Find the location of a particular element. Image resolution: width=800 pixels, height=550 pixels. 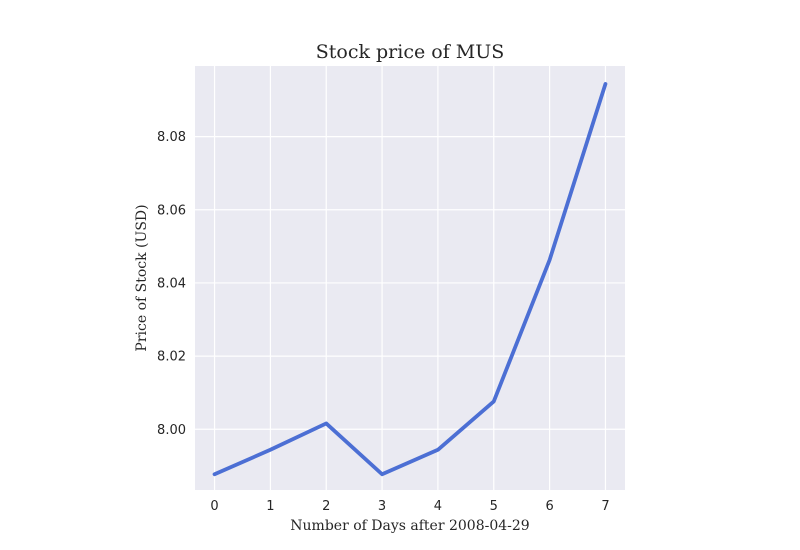

x-tick-label-0: 0 is located at coordinates (214, 506).